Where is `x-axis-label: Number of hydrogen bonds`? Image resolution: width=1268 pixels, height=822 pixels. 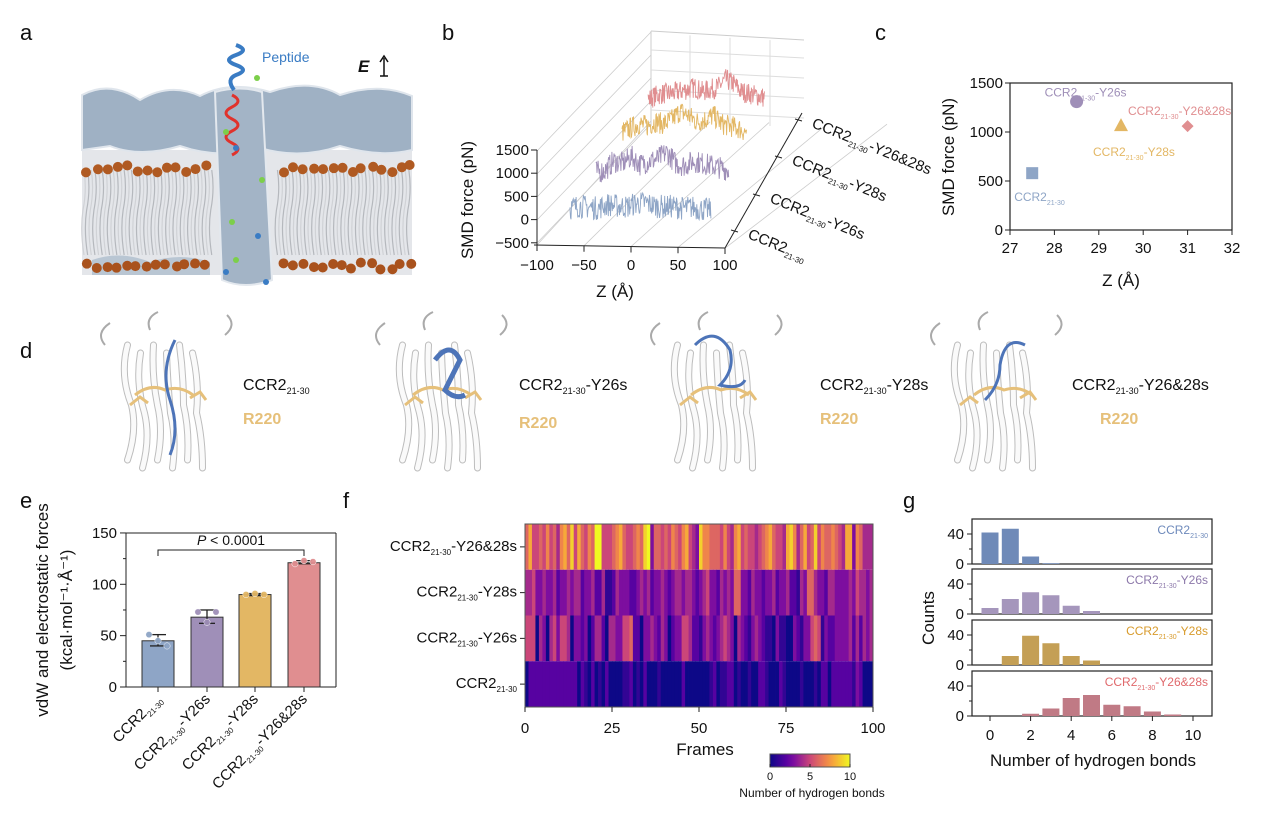 x-axis-label: Number of hydrogen bonds is located at coordinates (1093, 760).